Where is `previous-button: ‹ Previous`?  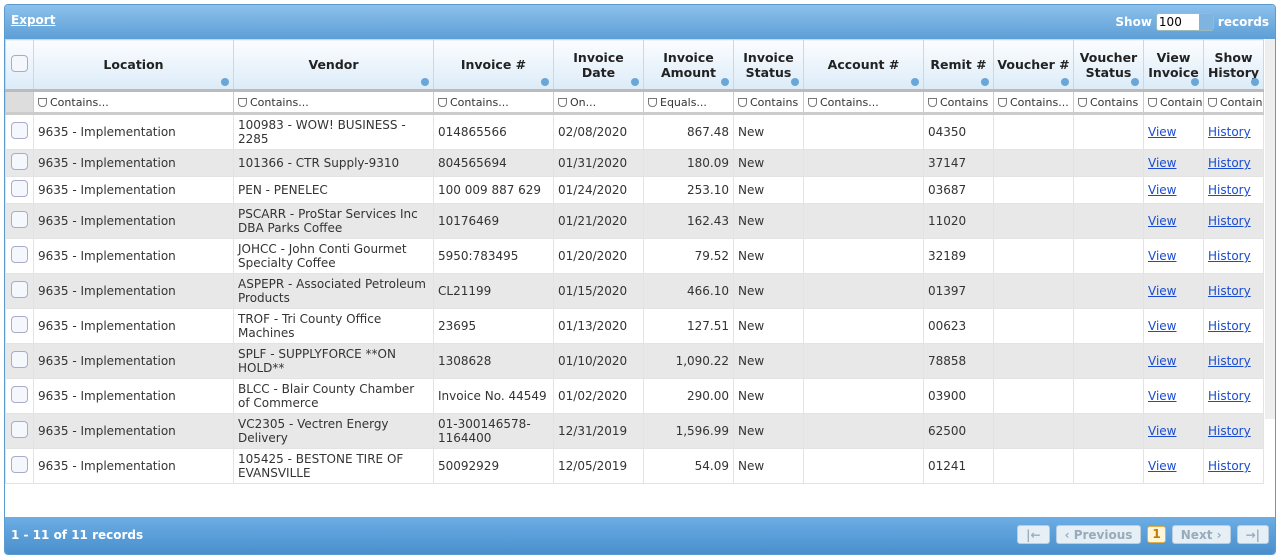
previous-button: ‹ Previous is located at coordinates (1098, 534).